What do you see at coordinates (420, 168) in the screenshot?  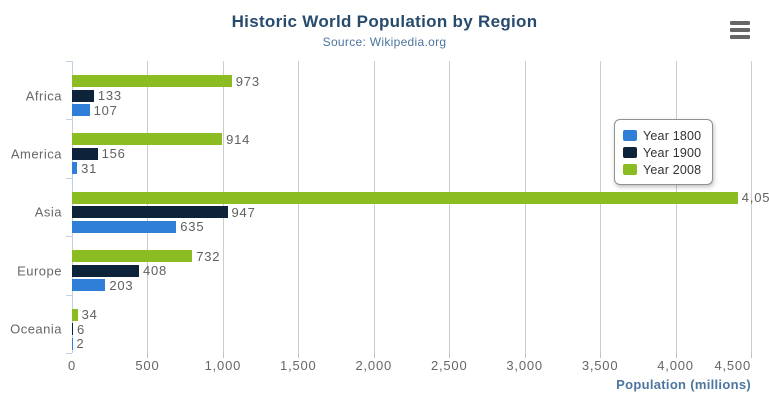 I see `bar-row: 31` at bounding box center [420, 168].